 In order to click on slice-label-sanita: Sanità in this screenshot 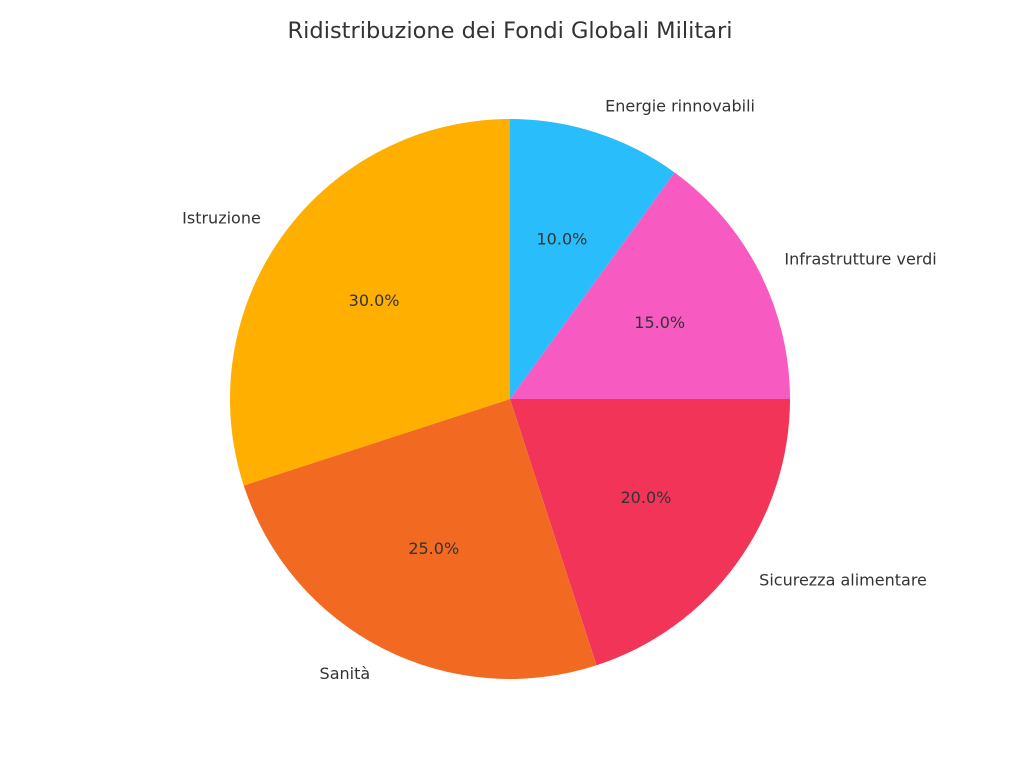, I will do `click(345, 673)`.